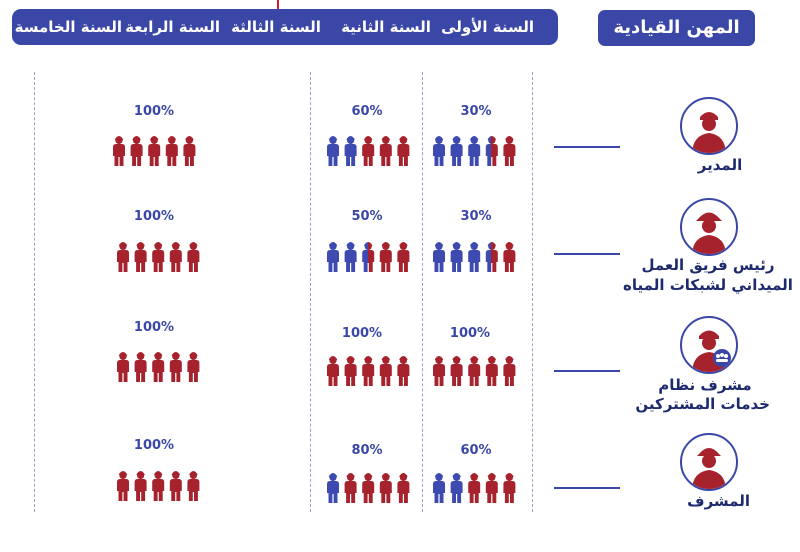  Describe the element at coordinates (708, 265) in the screenshot. I see `role-label-field-team-leader-line1: رئيس فريق العمل` at that location.